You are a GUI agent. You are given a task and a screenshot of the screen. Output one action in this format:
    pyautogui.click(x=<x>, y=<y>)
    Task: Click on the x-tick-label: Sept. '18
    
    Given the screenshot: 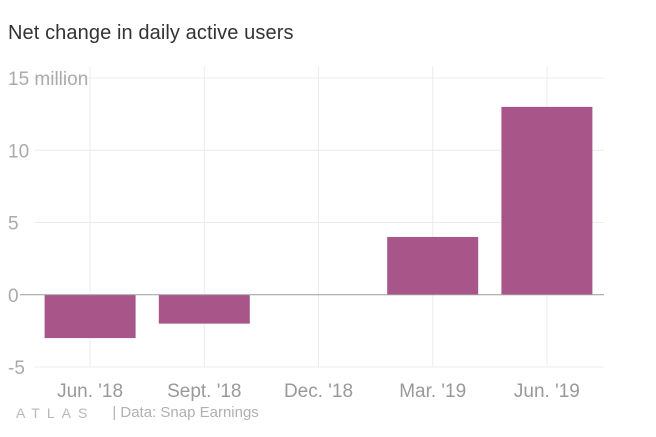 What is the action you would take?
    pyautogui.click(x=204, y=391)
    